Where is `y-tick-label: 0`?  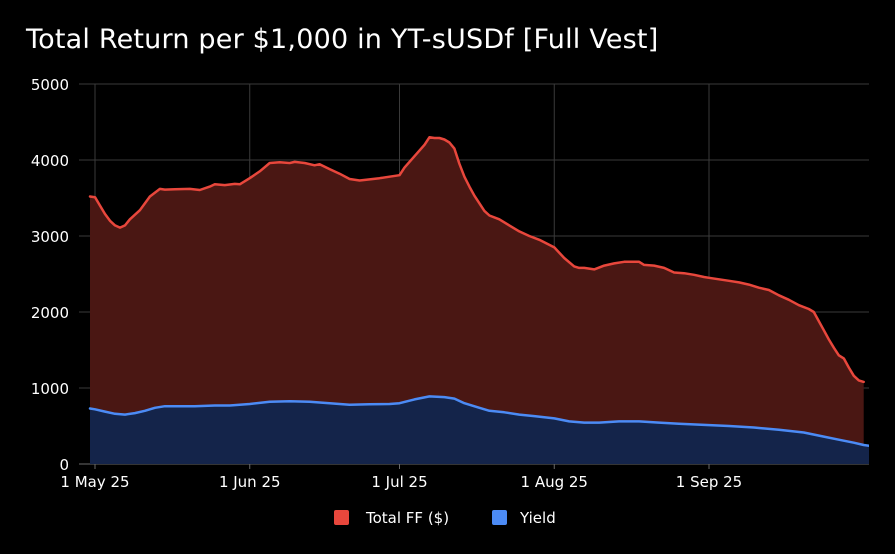
y-tick-label: 0 is located at coordinates (64, 465).